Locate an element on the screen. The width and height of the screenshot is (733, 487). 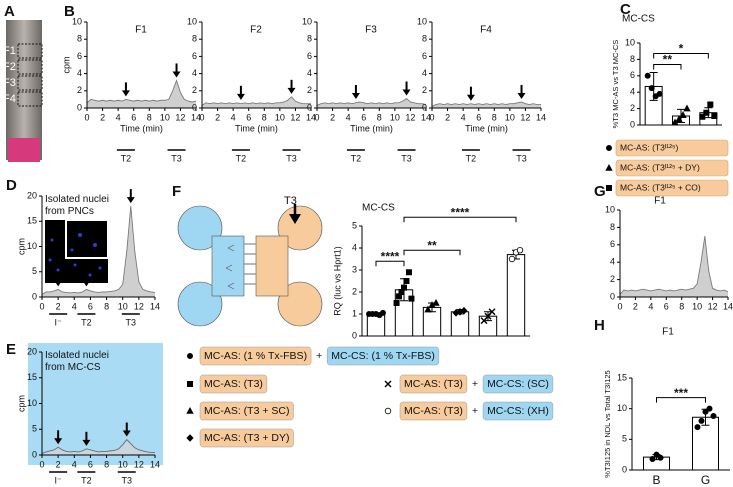
x-axis-label: Time (min) is located at coordinates (141, 128).